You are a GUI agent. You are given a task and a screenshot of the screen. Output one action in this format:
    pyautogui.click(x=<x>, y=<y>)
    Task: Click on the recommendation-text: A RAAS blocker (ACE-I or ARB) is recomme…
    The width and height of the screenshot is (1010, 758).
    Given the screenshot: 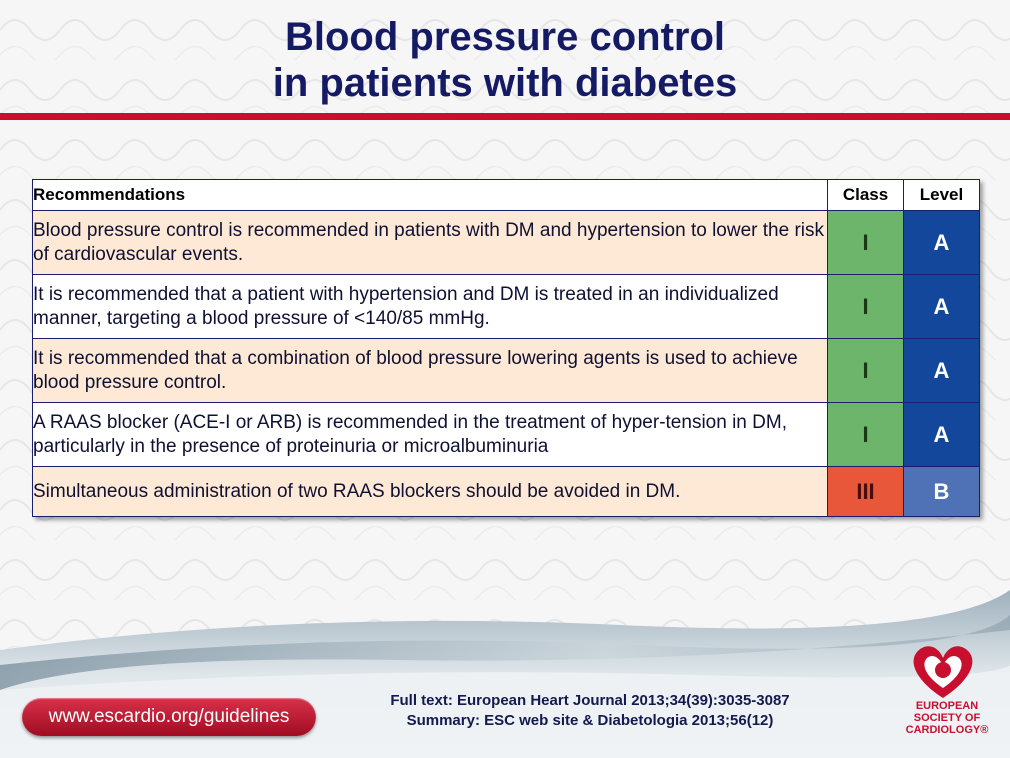 What is the action you would take?
    pyautogui.click(x=430, y=434)
    